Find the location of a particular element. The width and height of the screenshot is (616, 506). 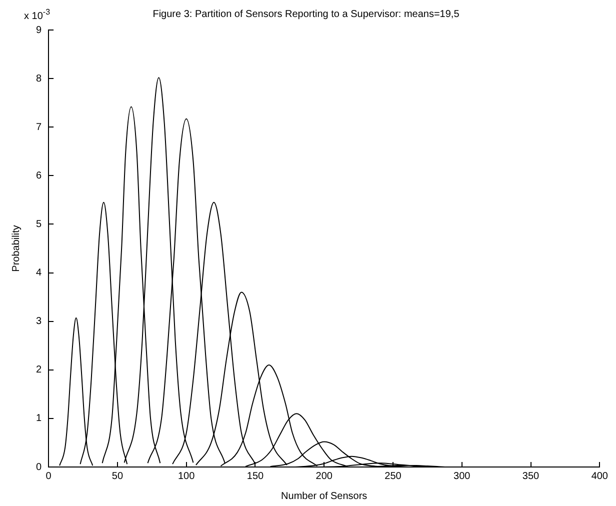

y-tick-label: 5 is located at coordinates (39, 224).